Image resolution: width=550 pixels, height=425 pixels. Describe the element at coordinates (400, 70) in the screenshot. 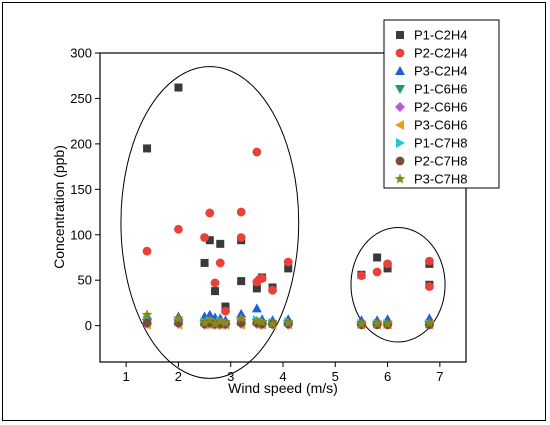

I see `legend-marker-P3-C2H4` at that location.